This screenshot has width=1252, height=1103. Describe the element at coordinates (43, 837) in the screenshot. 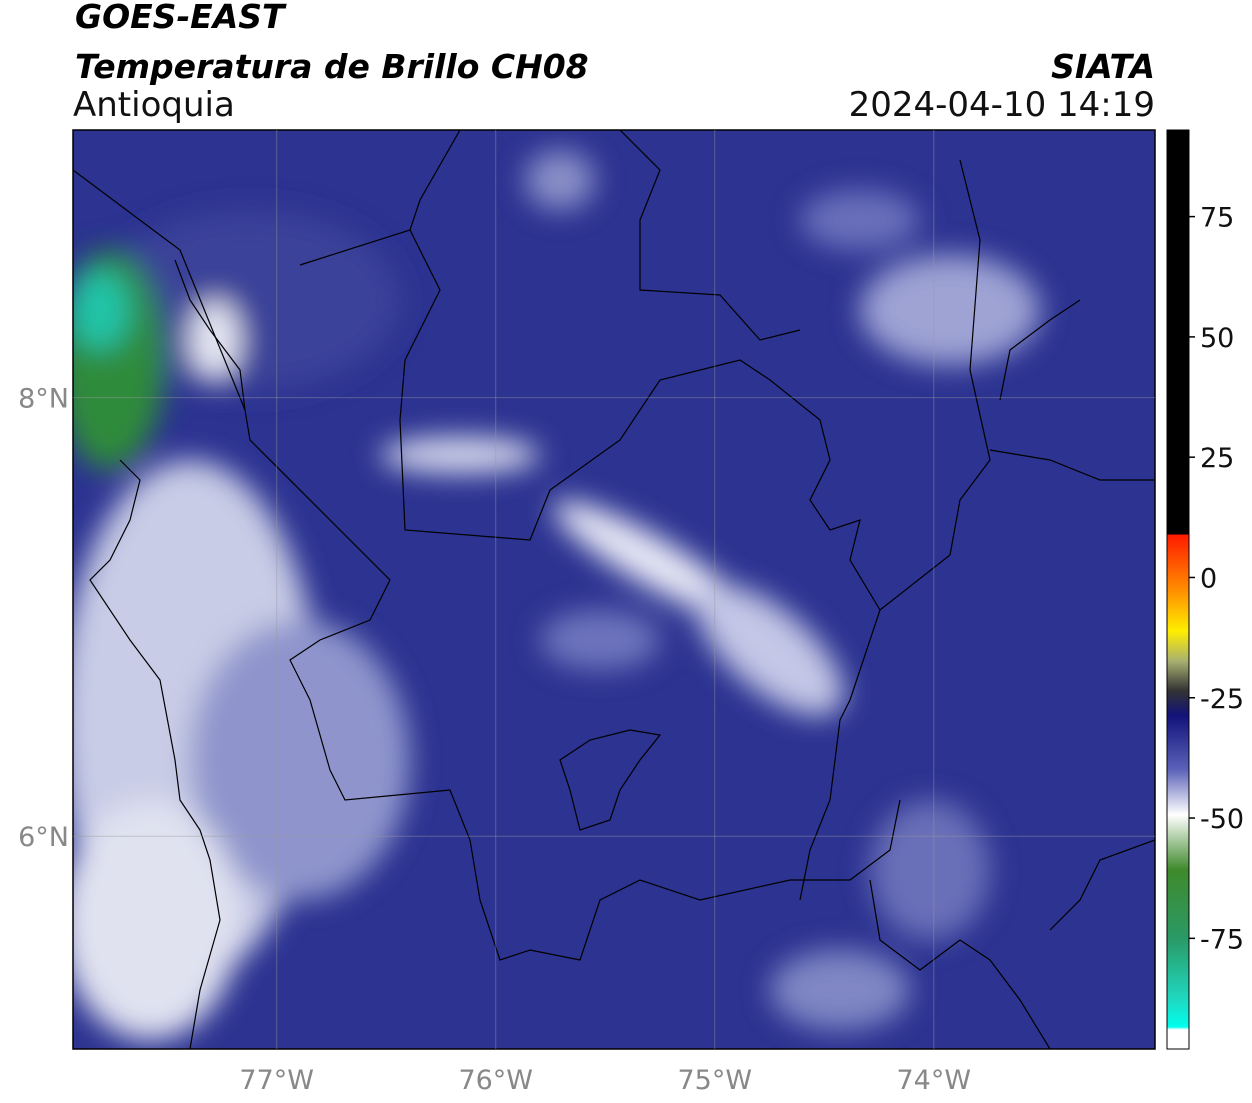

I see `y-tick-label: 6°N` at that location.